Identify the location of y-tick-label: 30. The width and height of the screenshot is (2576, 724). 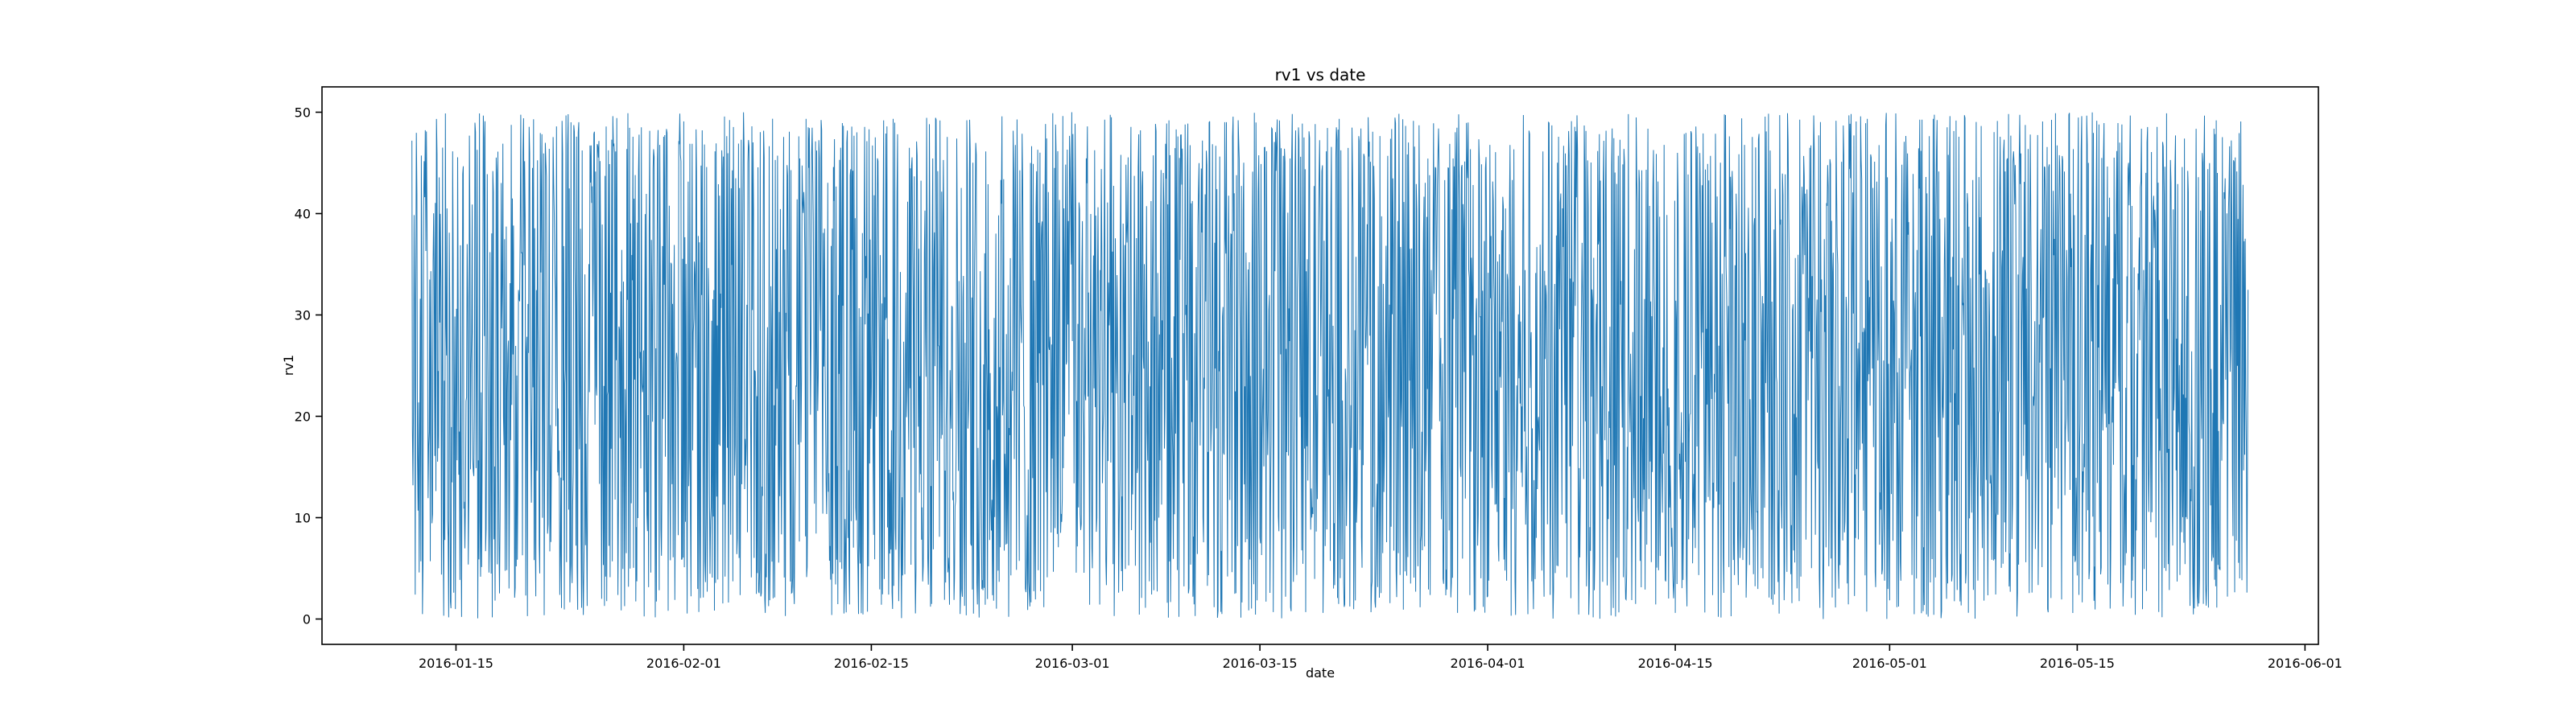
(303, 315).